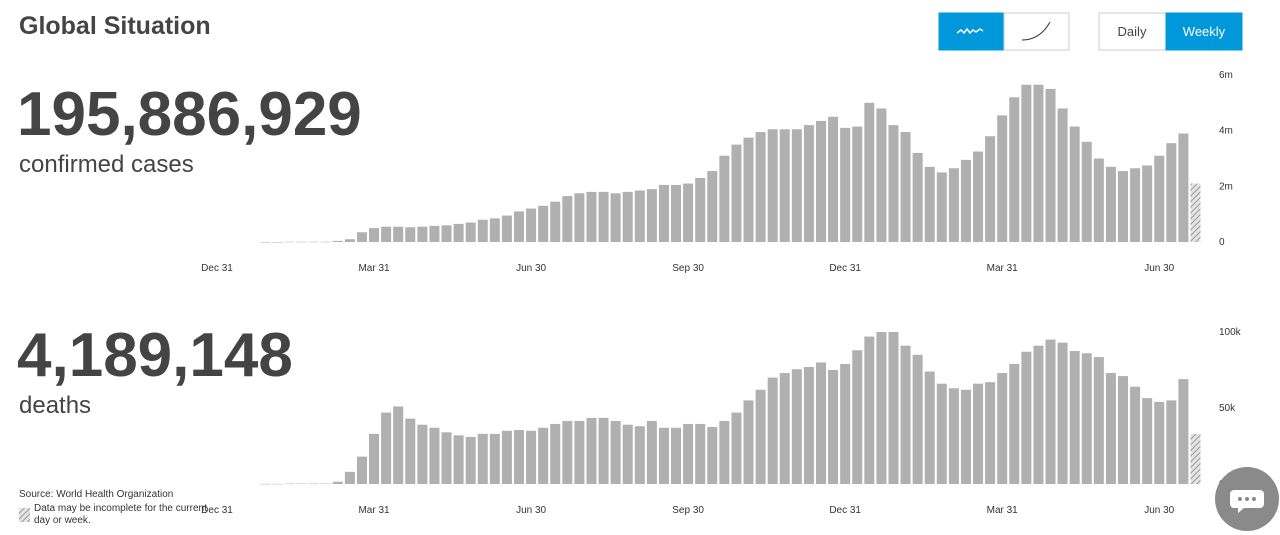  I want to click on chat-icon, so click(1247, 501).